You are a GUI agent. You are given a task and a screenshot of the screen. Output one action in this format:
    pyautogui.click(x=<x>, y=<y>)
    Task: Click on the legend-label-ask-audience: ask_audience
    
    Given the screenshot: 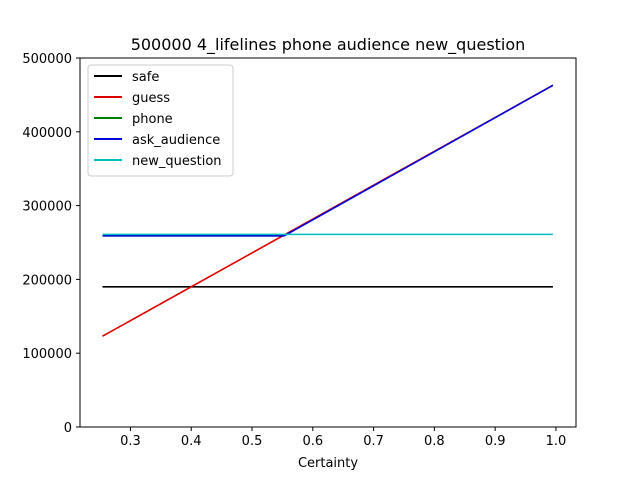 What is the action you would take?
    pyautogui.click(x=176, y=140)
    